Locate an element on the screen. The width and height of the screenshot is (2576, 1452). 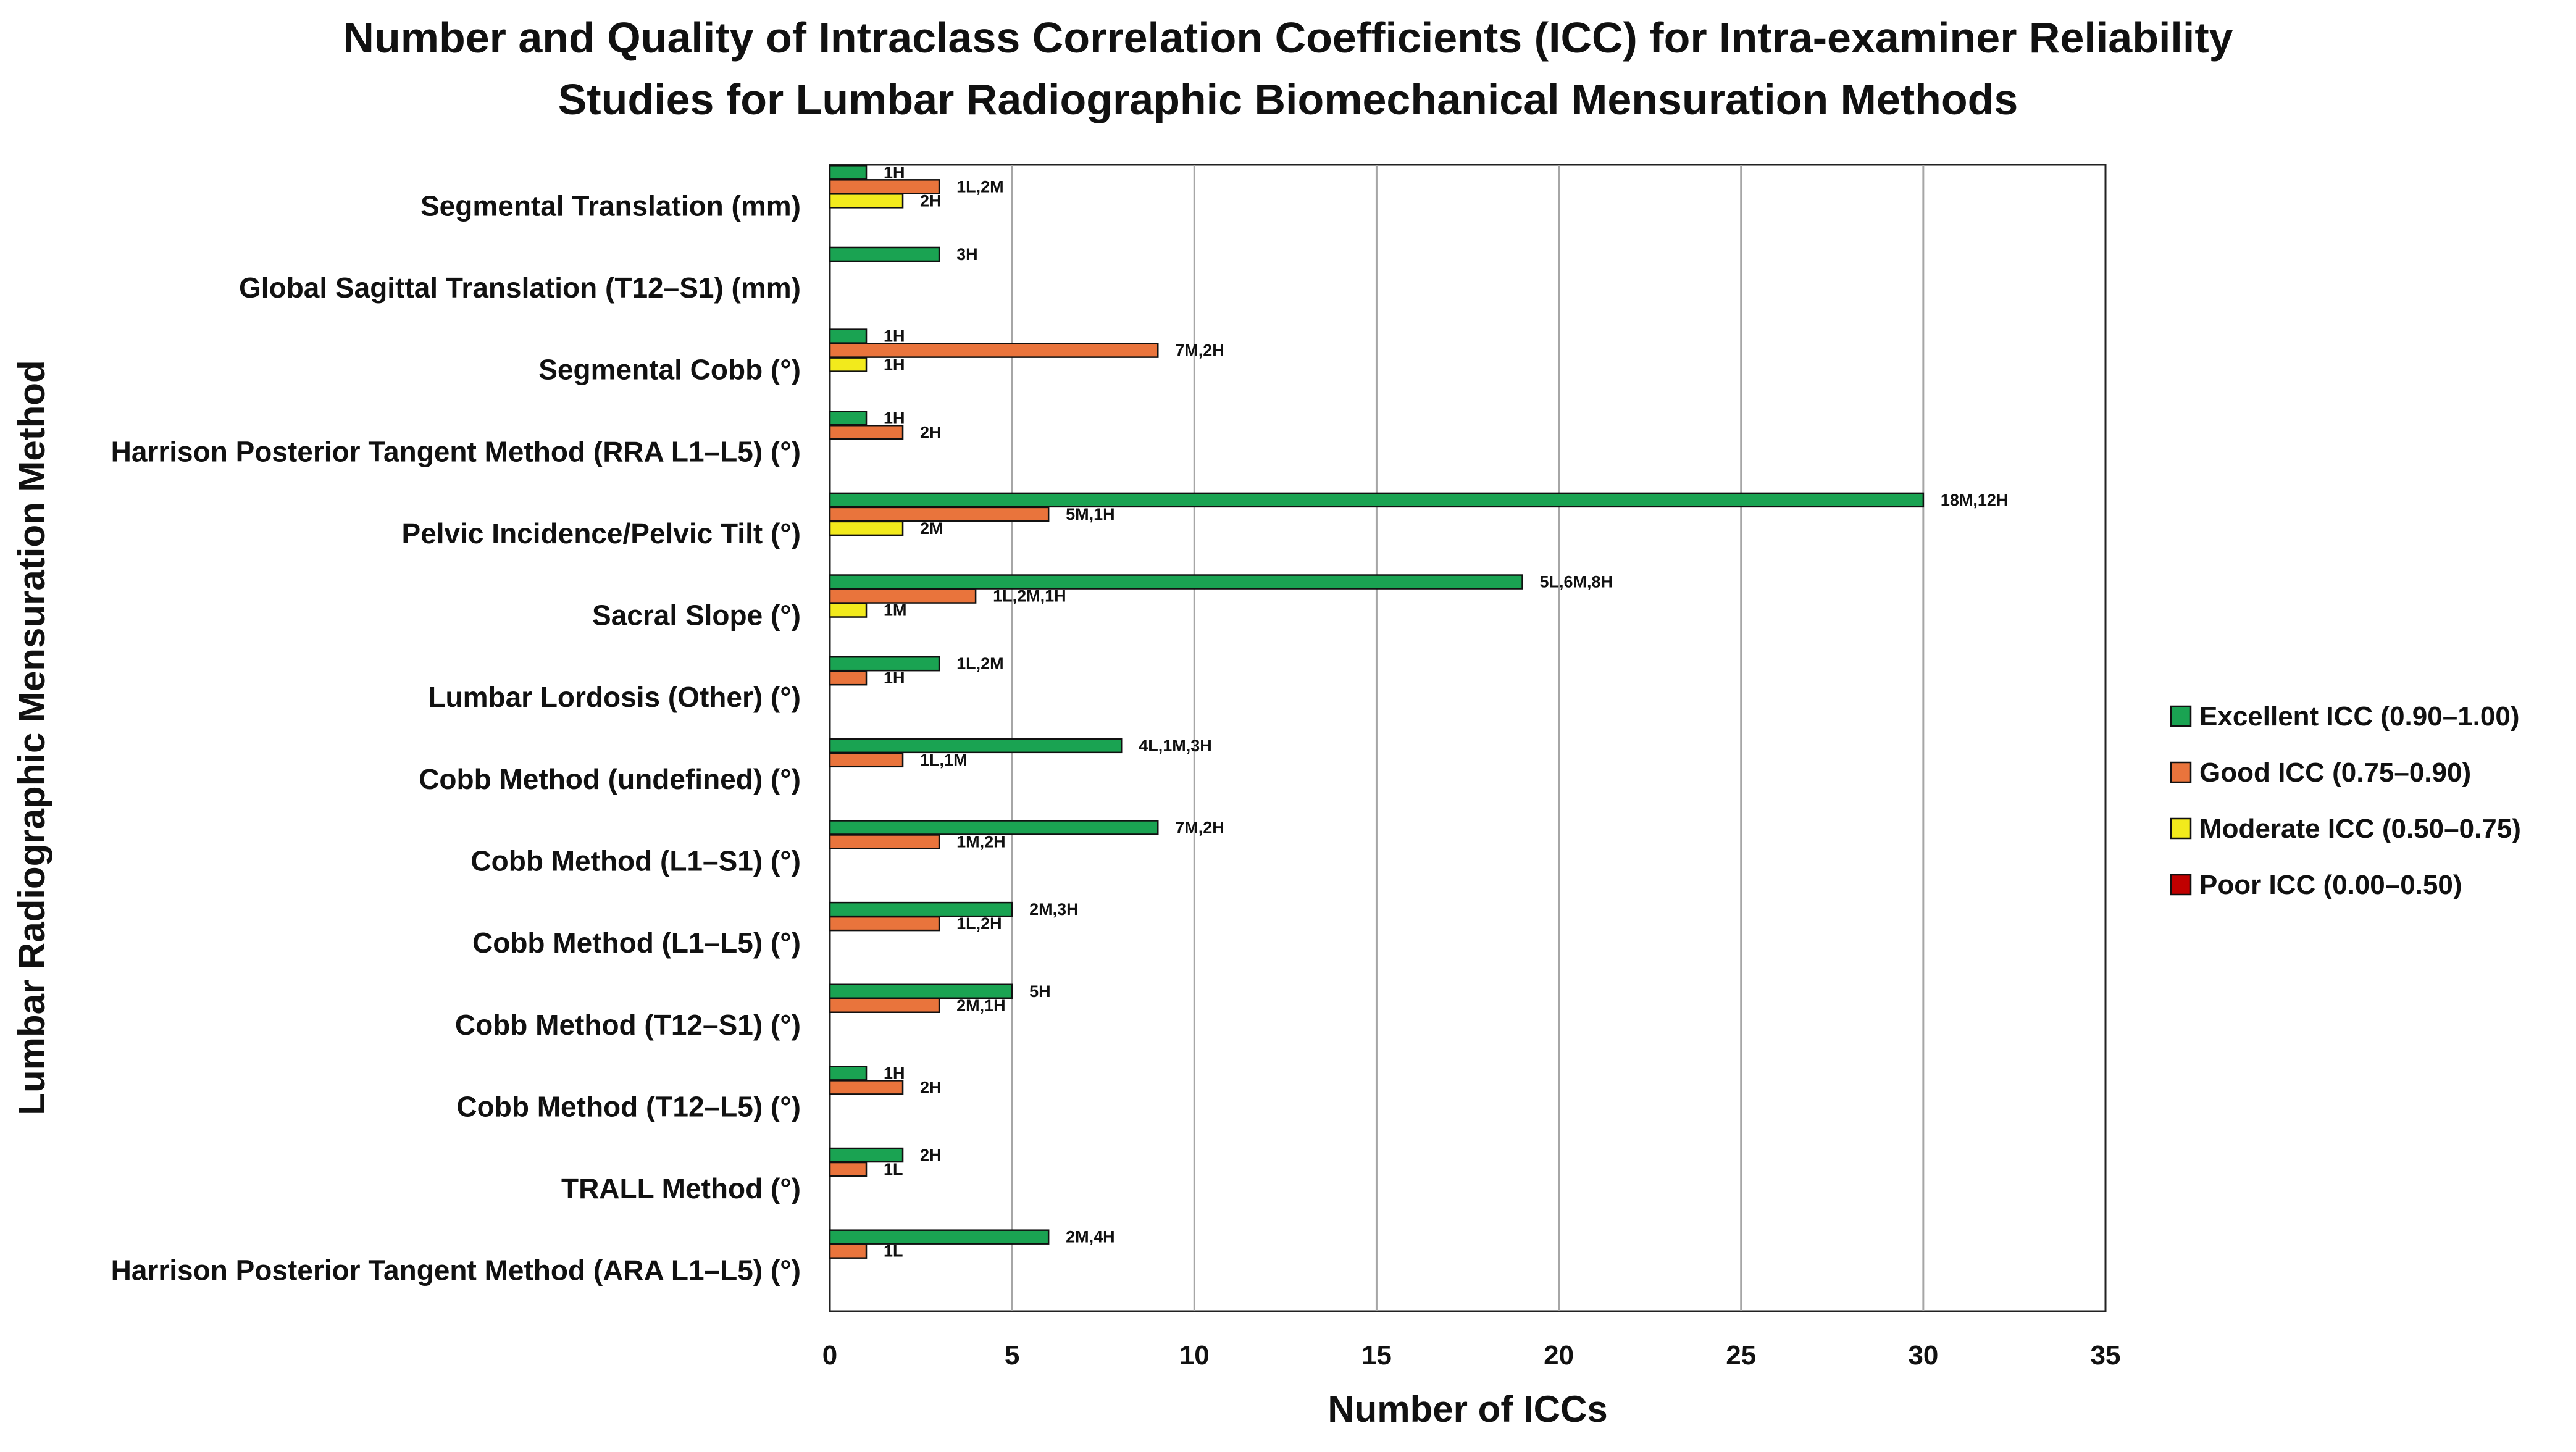
legend-entry-label: Excellent ICC (0.90–1.00) is located at coordinates (2359, 716).